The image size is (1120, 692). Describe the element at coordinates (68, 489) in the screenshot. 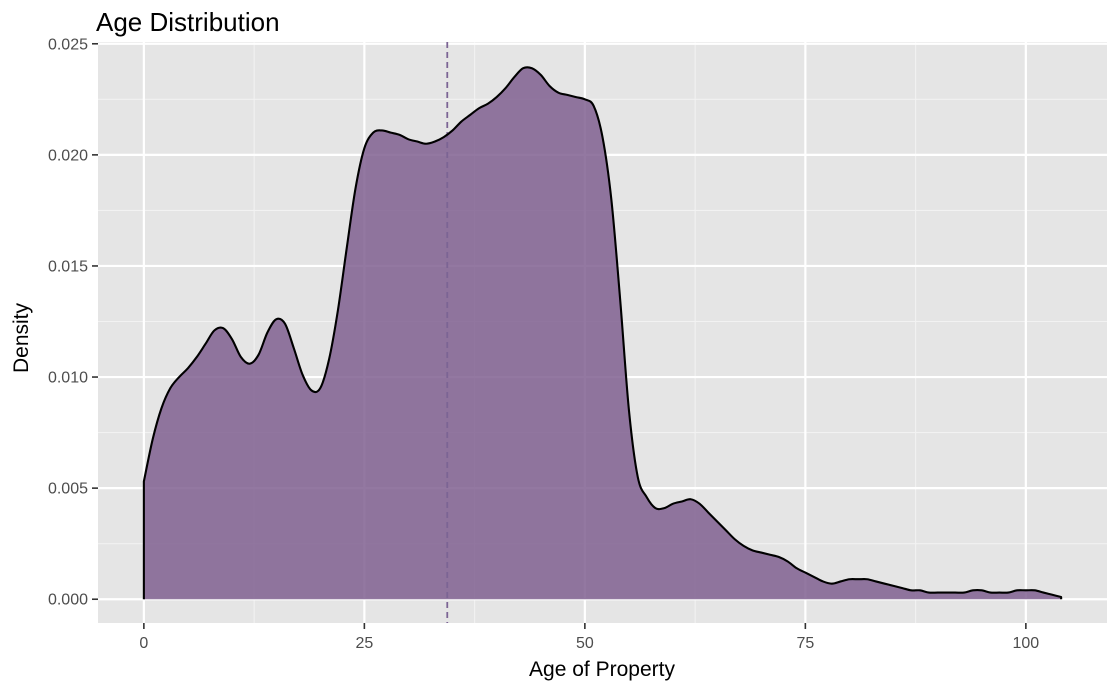

I see `y-tick-label: 0.005` at that location.